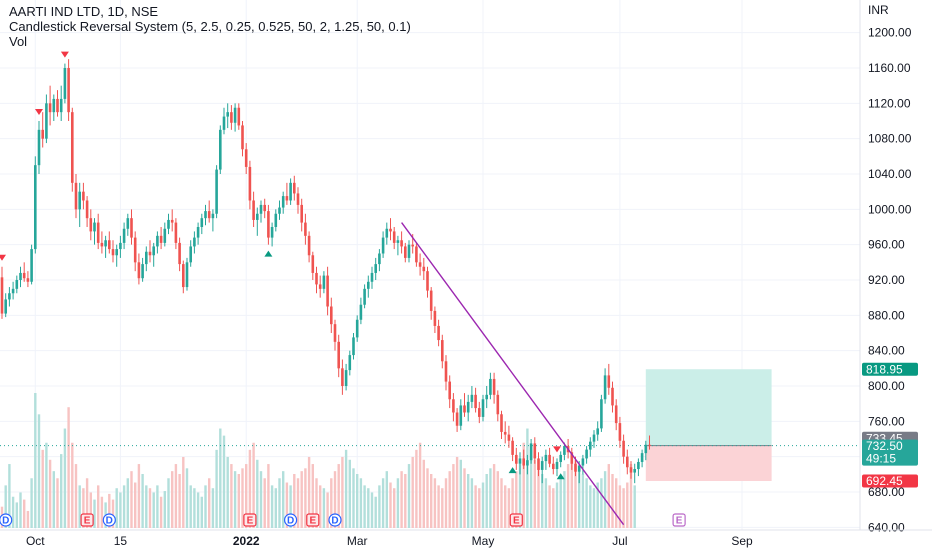 The width and height of the screenshot is (932, 550). I want to click on dividend-marker: D, so click(6, 520).